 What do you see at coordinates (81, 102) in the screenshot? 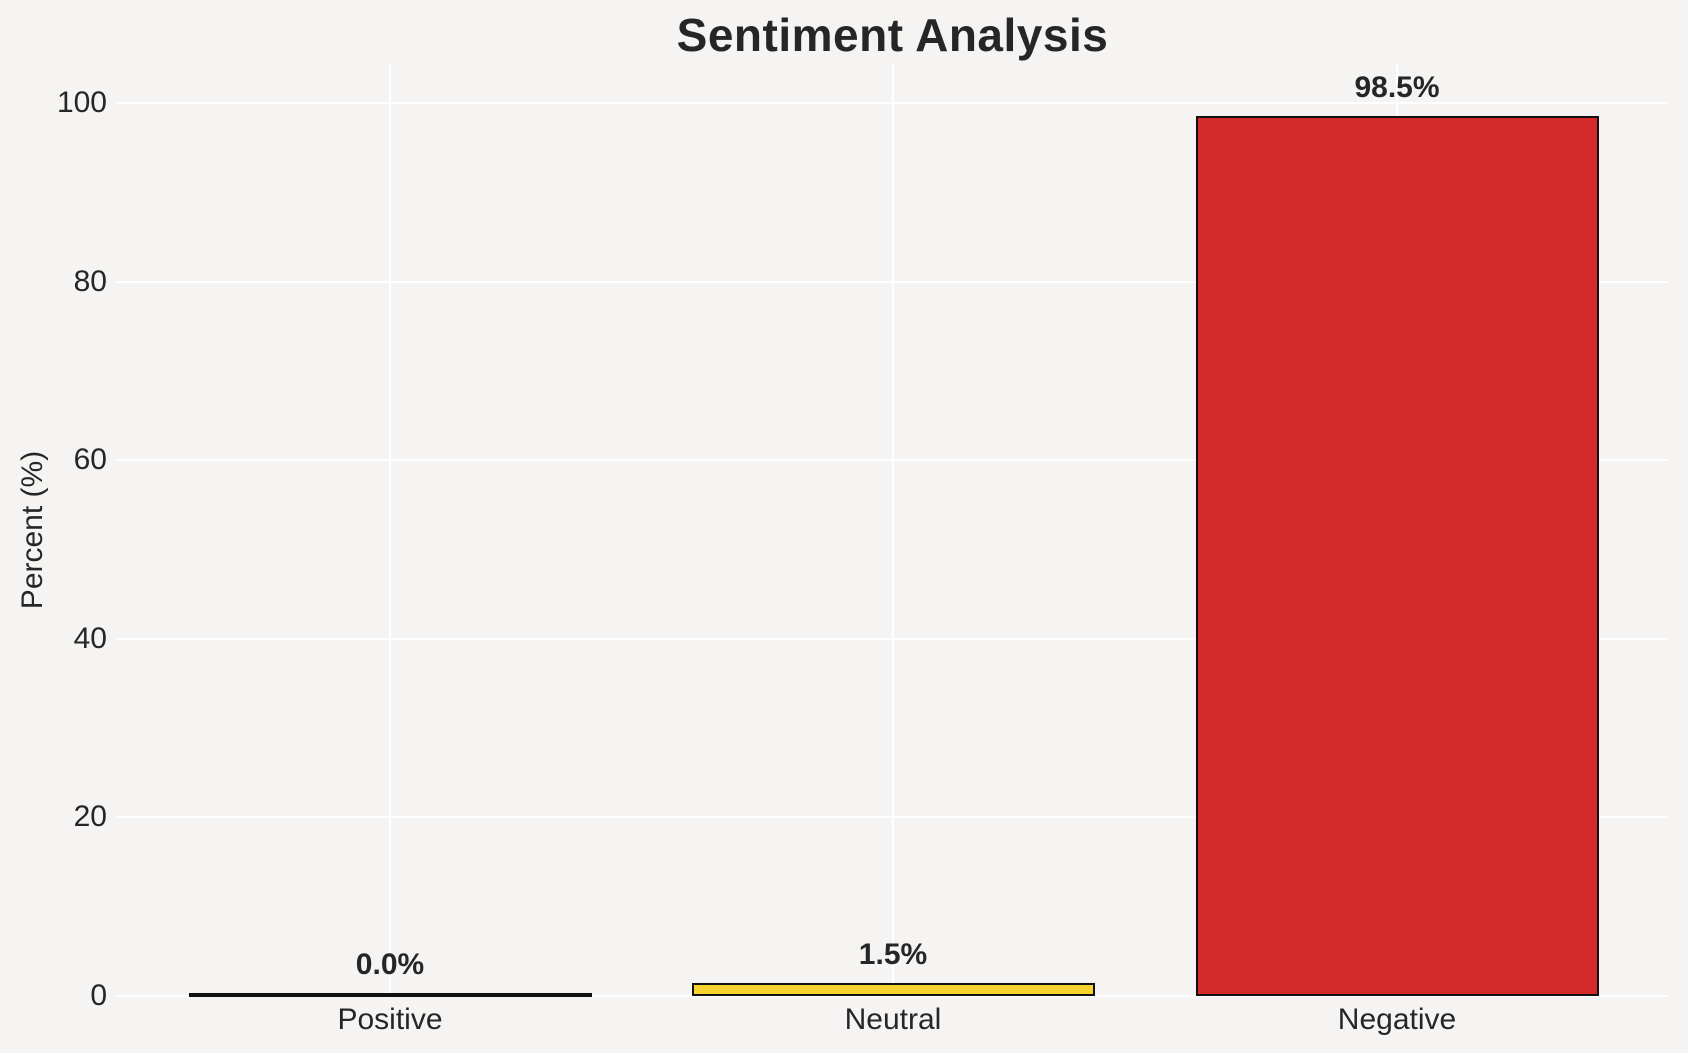
I see `y-tick-label: 100` at bounding box center [81, 102].